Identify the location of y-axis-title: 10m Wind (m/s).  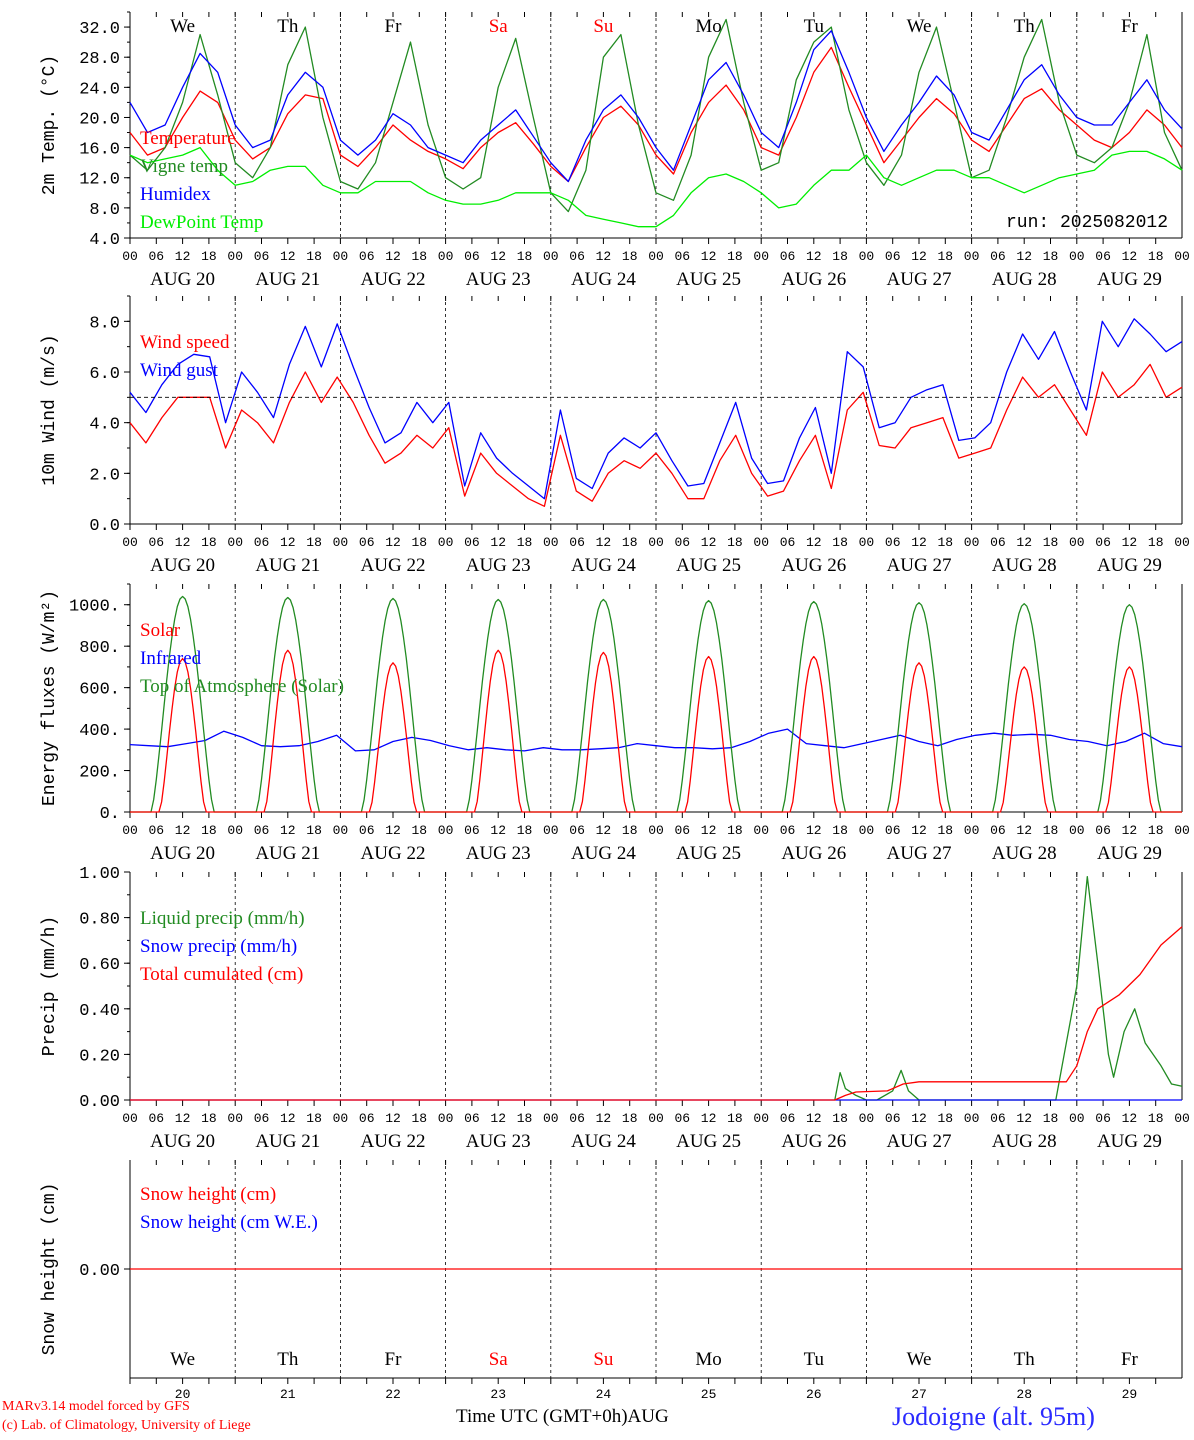
(50, 409).